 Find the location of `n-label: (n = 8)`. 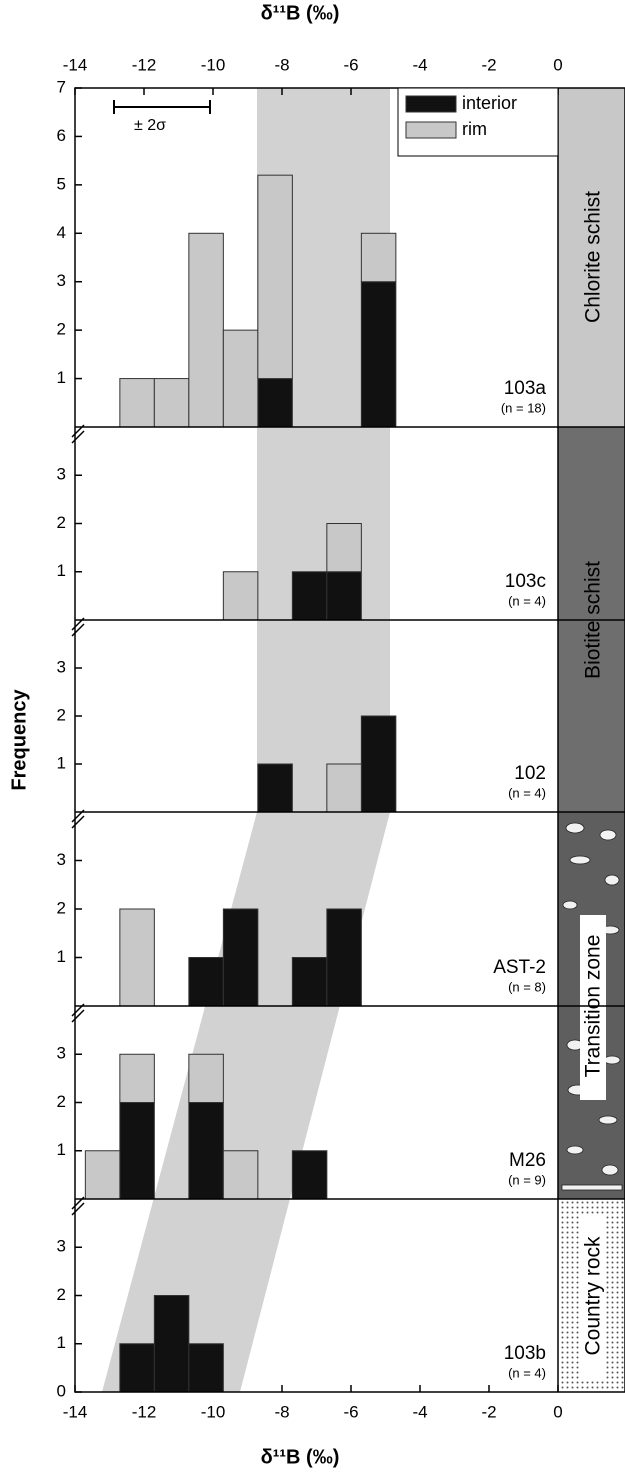

n-label: (n = 8) is located at coordinates (527, 986).